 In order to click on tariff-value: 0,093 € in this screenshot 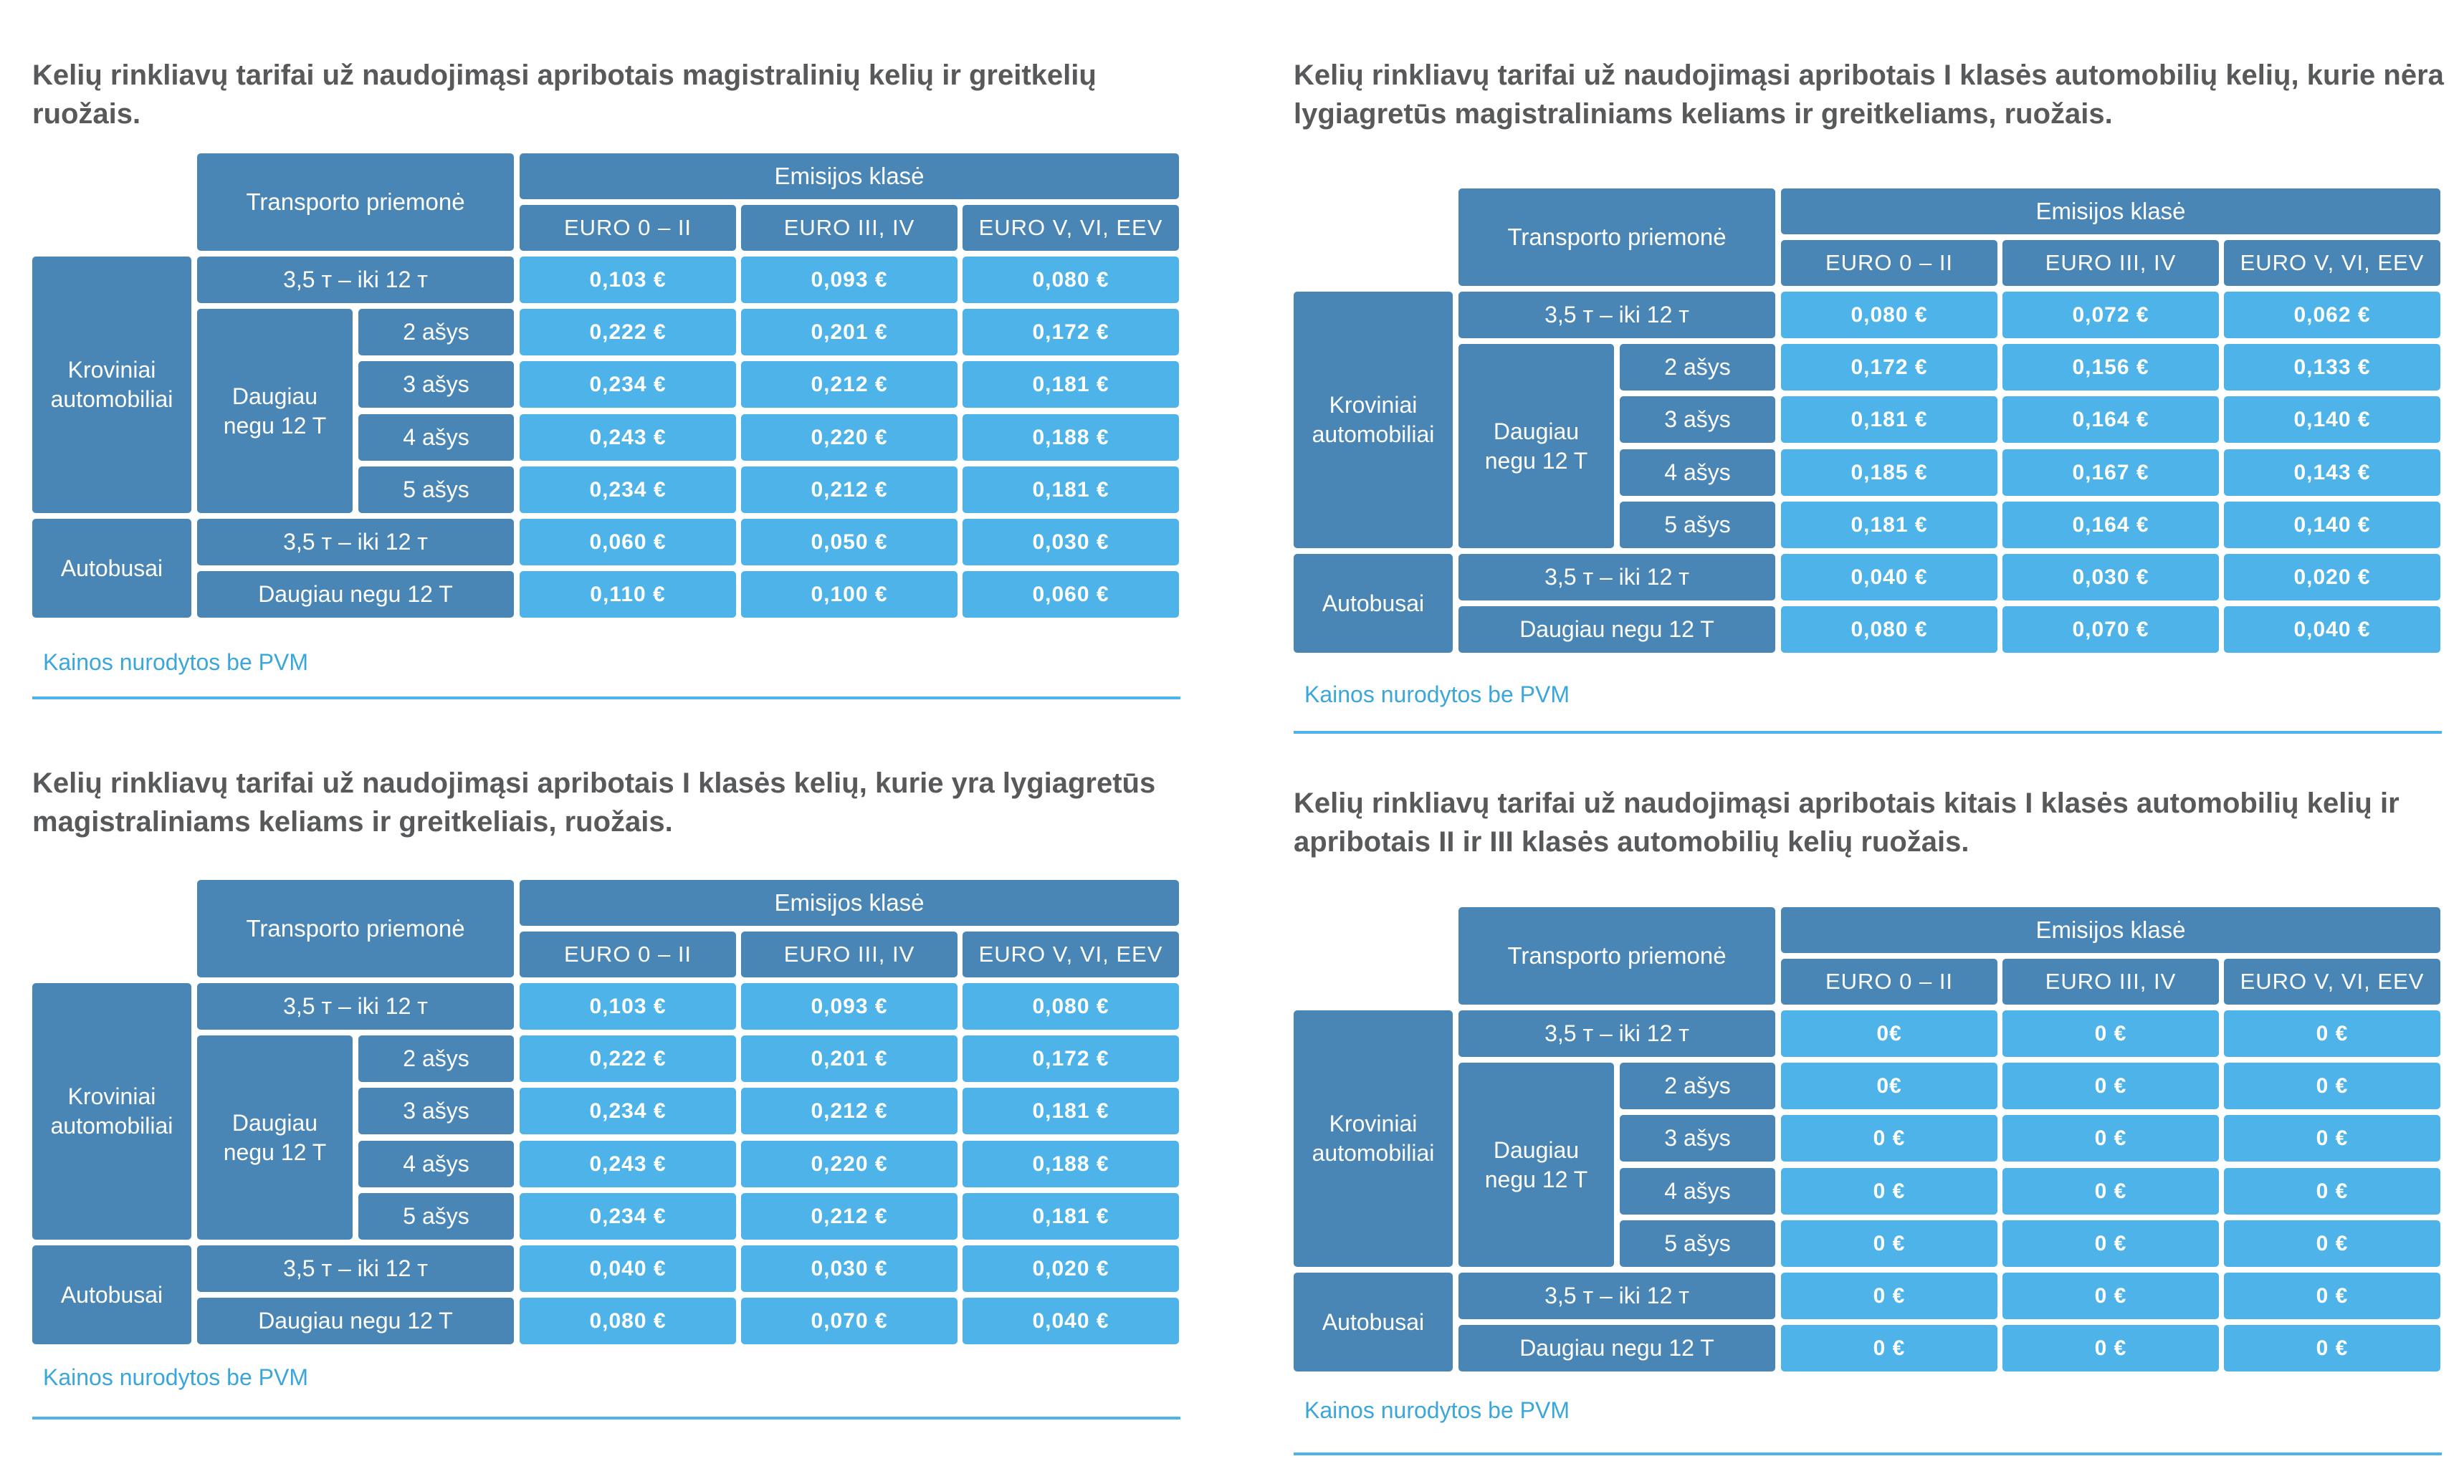, I will do `click(850, 1006)`.